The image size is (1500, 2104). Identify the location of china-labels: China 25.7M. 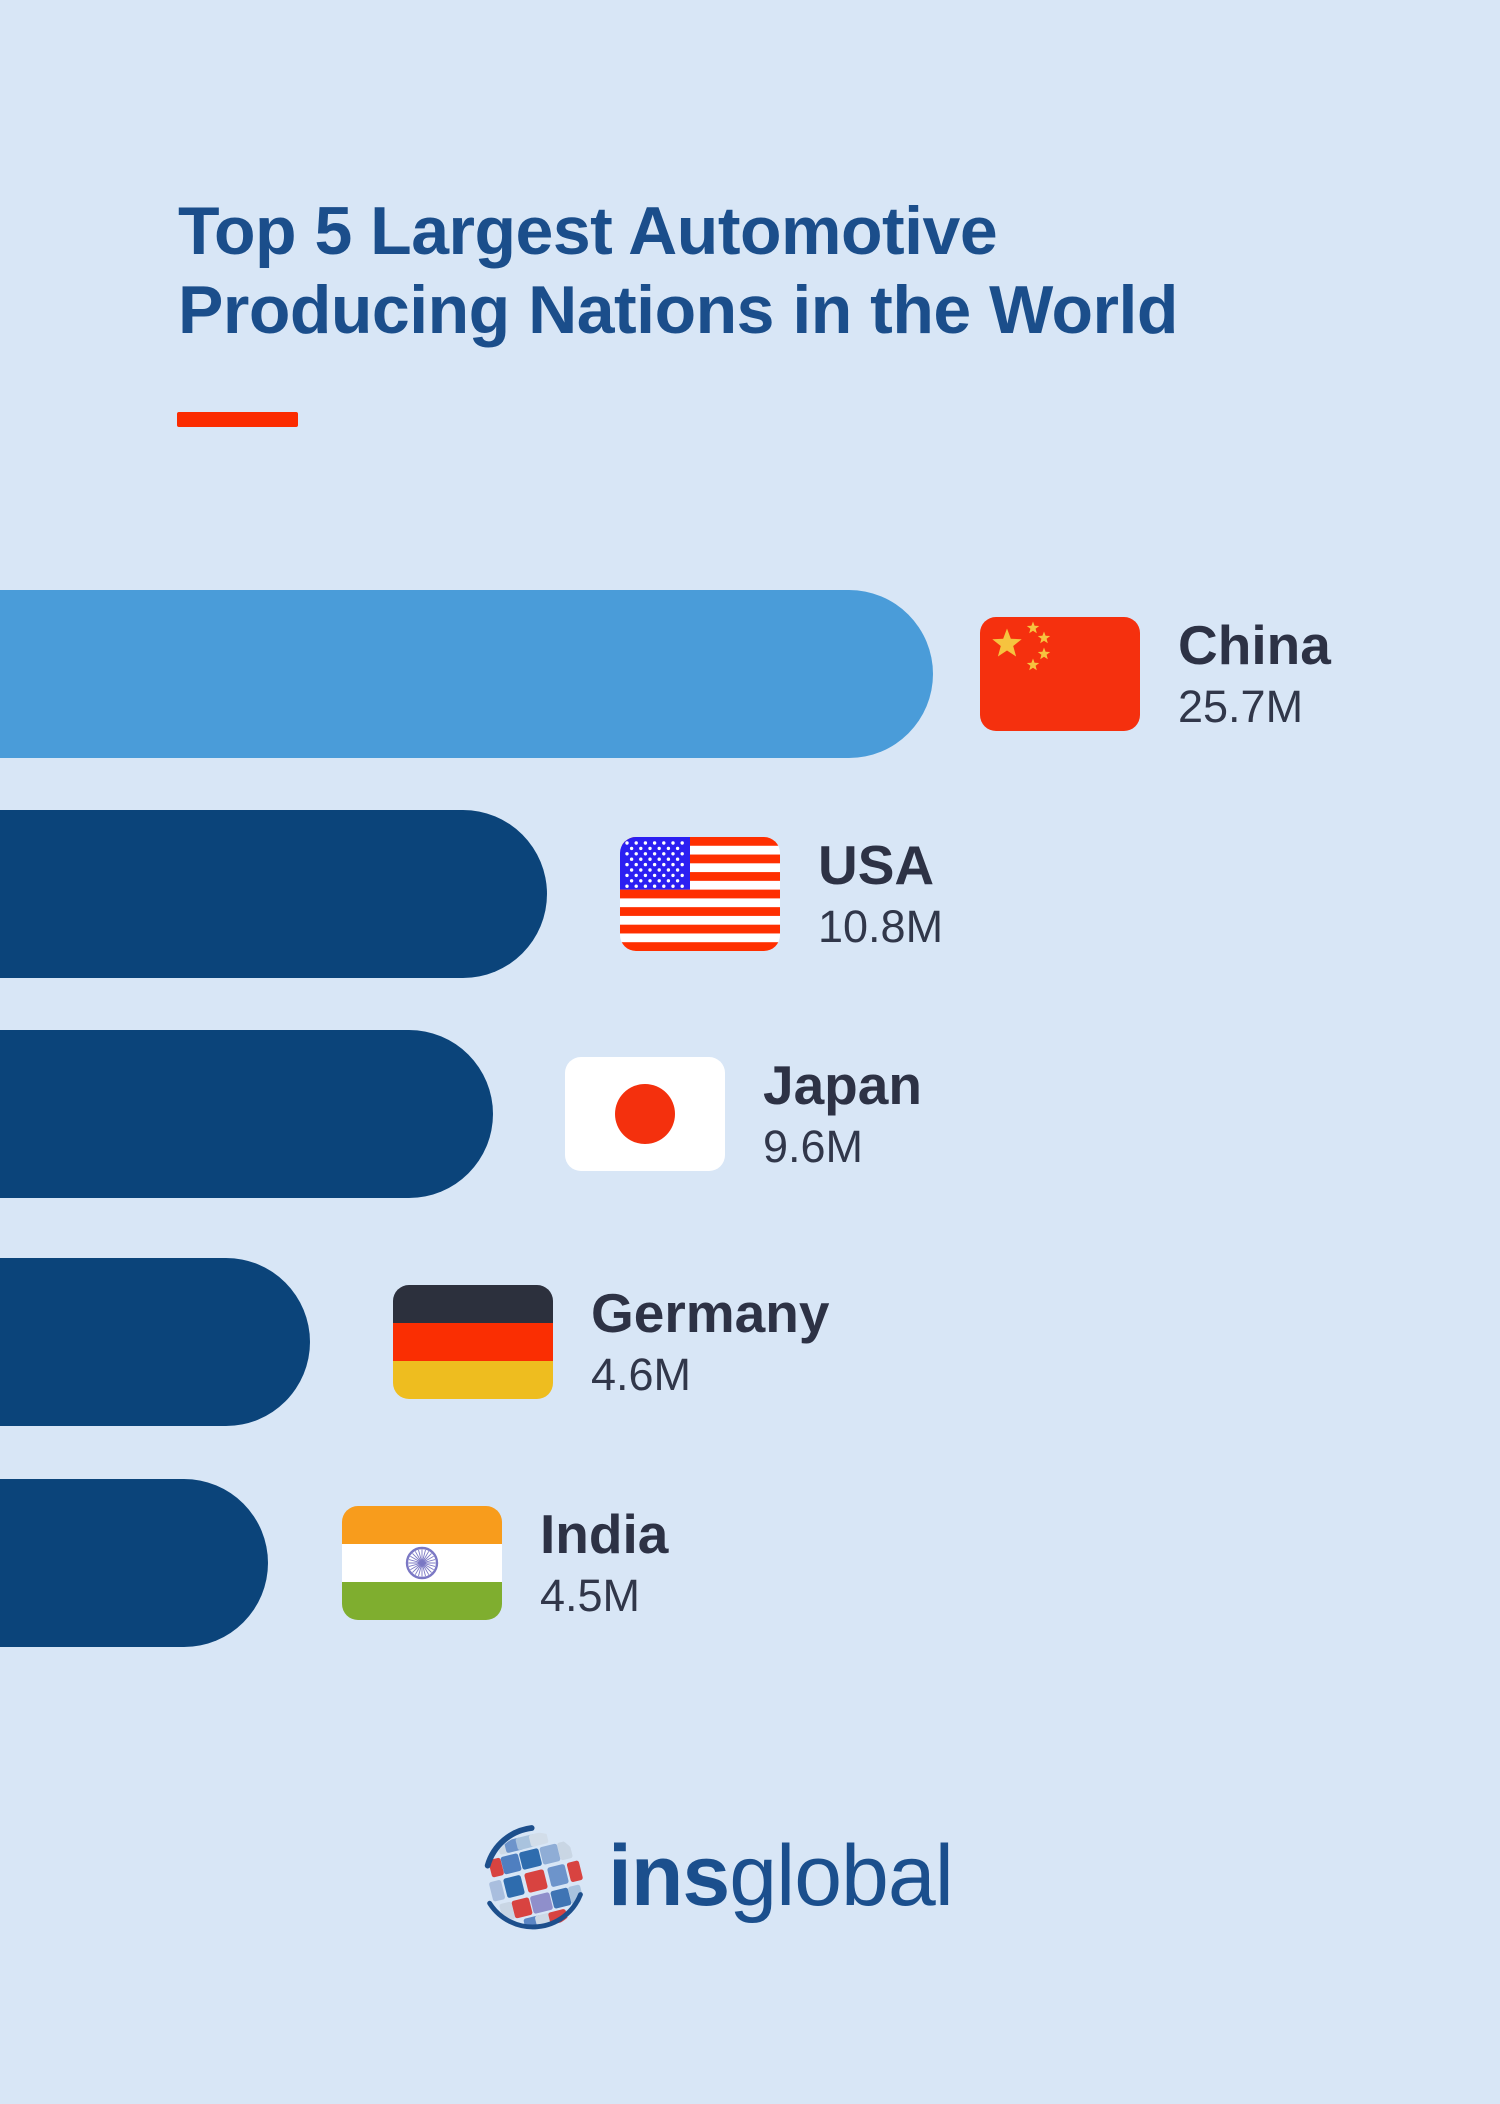
(1254, 674).